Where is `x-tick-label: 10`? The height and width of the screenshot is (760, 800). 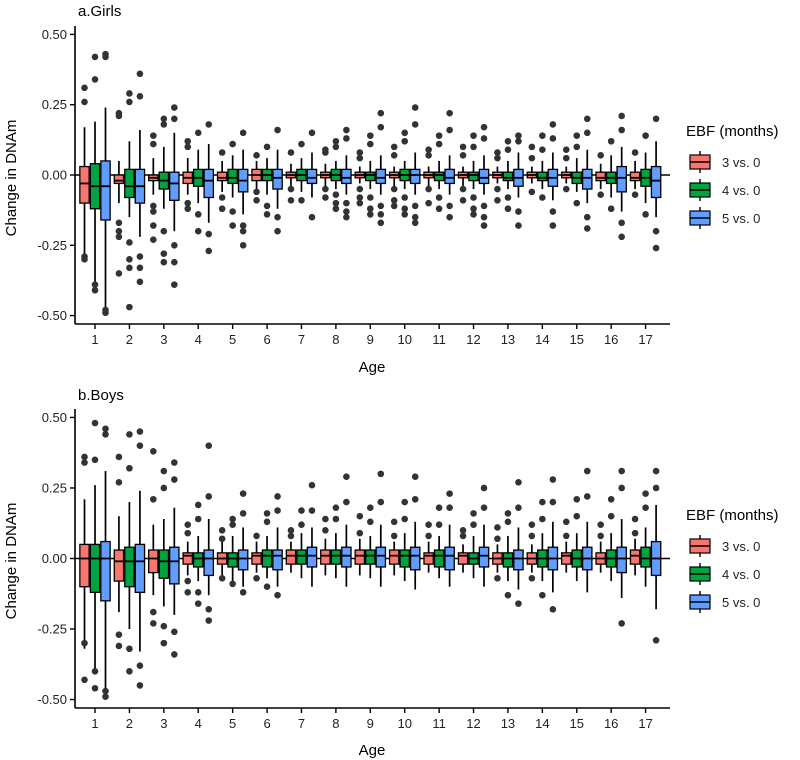
x-tick-label: 10 is located at coordinates (404, 723).